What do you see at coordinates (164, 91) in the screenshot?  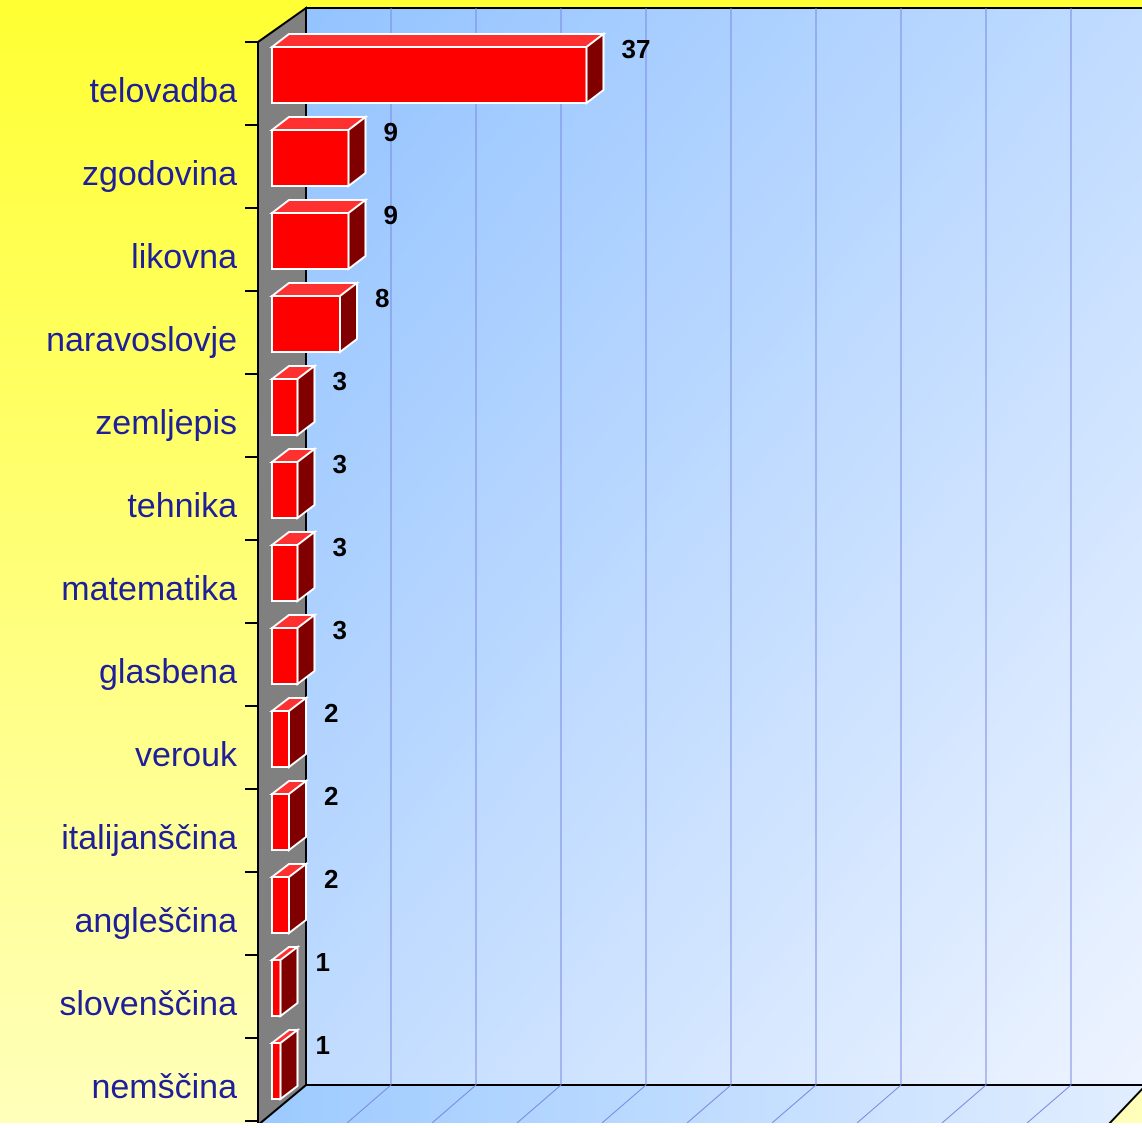 I see `category-label: telovadba` at bounding box center [164, 91].